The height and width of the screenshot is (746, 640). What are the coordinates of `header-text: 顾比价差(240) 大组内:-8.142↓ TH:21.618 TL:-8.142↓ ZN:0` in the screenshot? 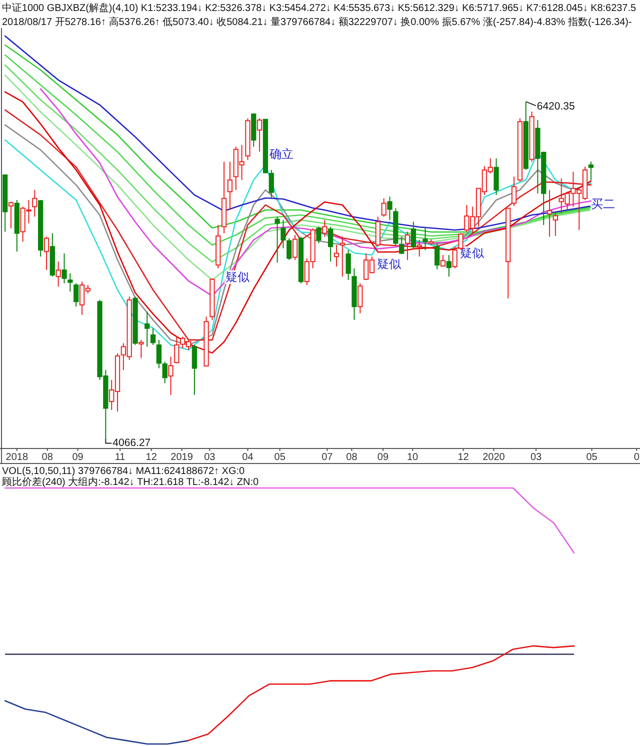 It's located at (130, 482).